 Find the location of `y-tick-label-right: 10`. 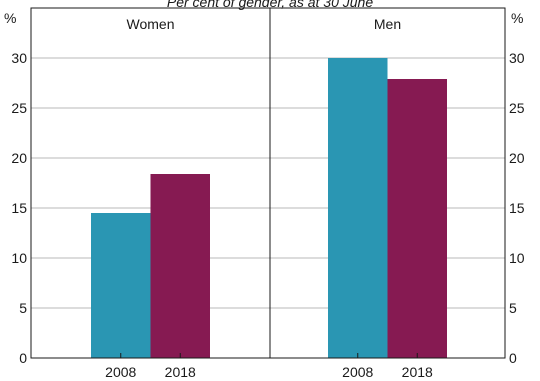

y-tick-label-right: 10 is located at coordinates (517, 258).